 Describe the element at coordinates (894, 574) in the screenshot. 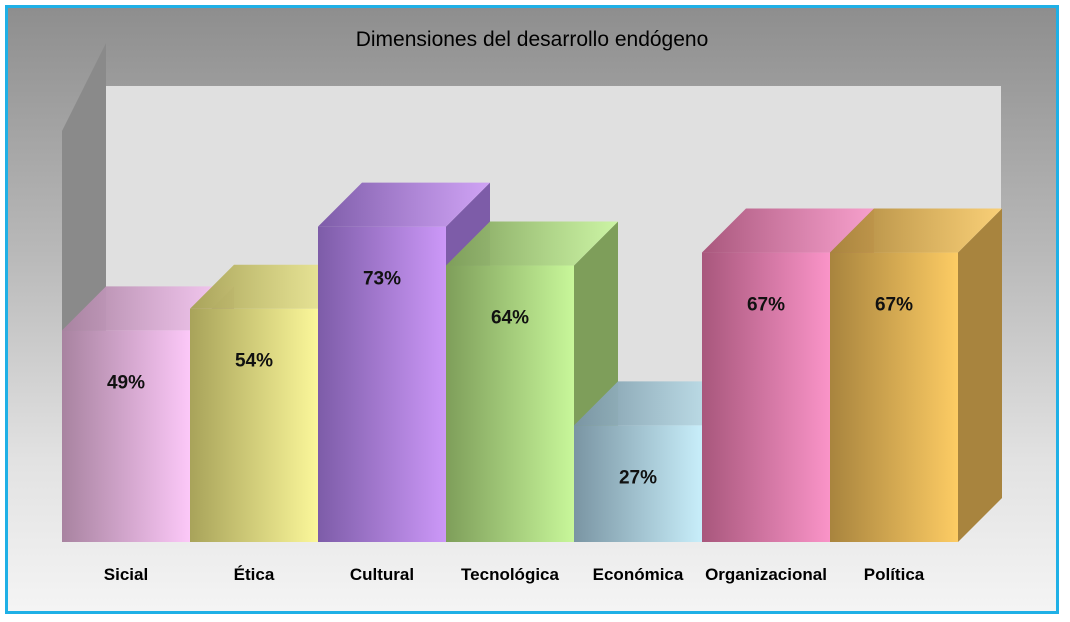

I see `category-label: Política` at that location.